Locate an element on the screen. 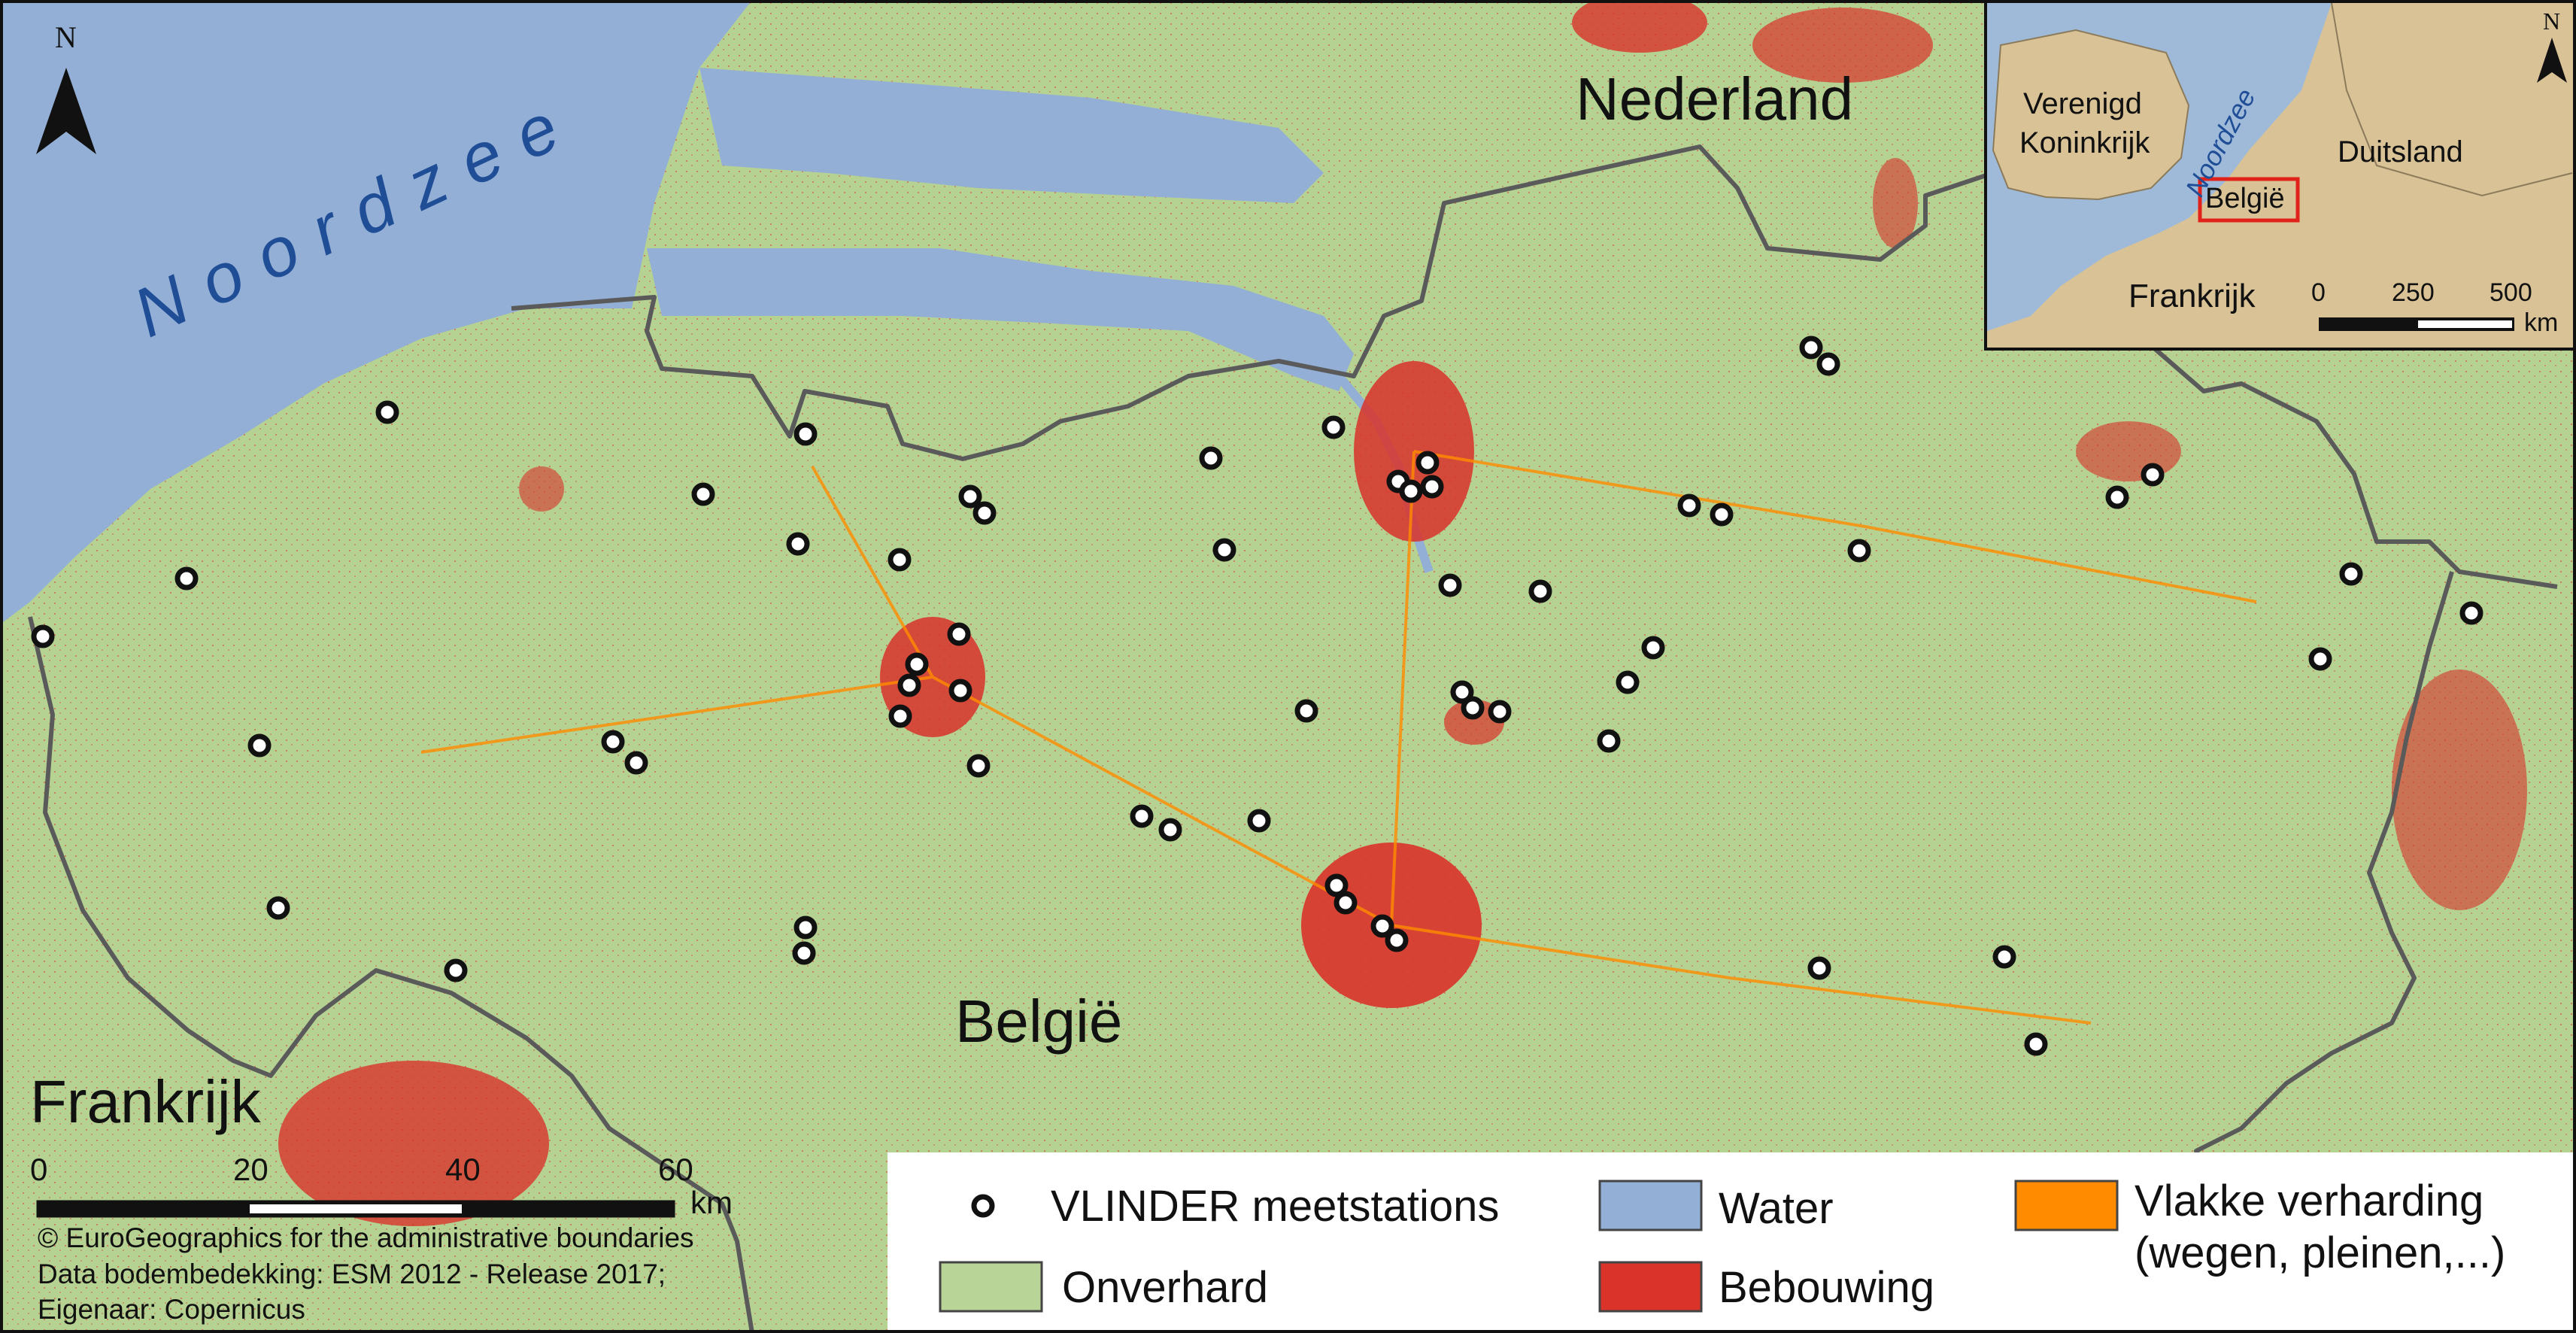  inset-label-belgium: België is located at coordinates (2245, 198).